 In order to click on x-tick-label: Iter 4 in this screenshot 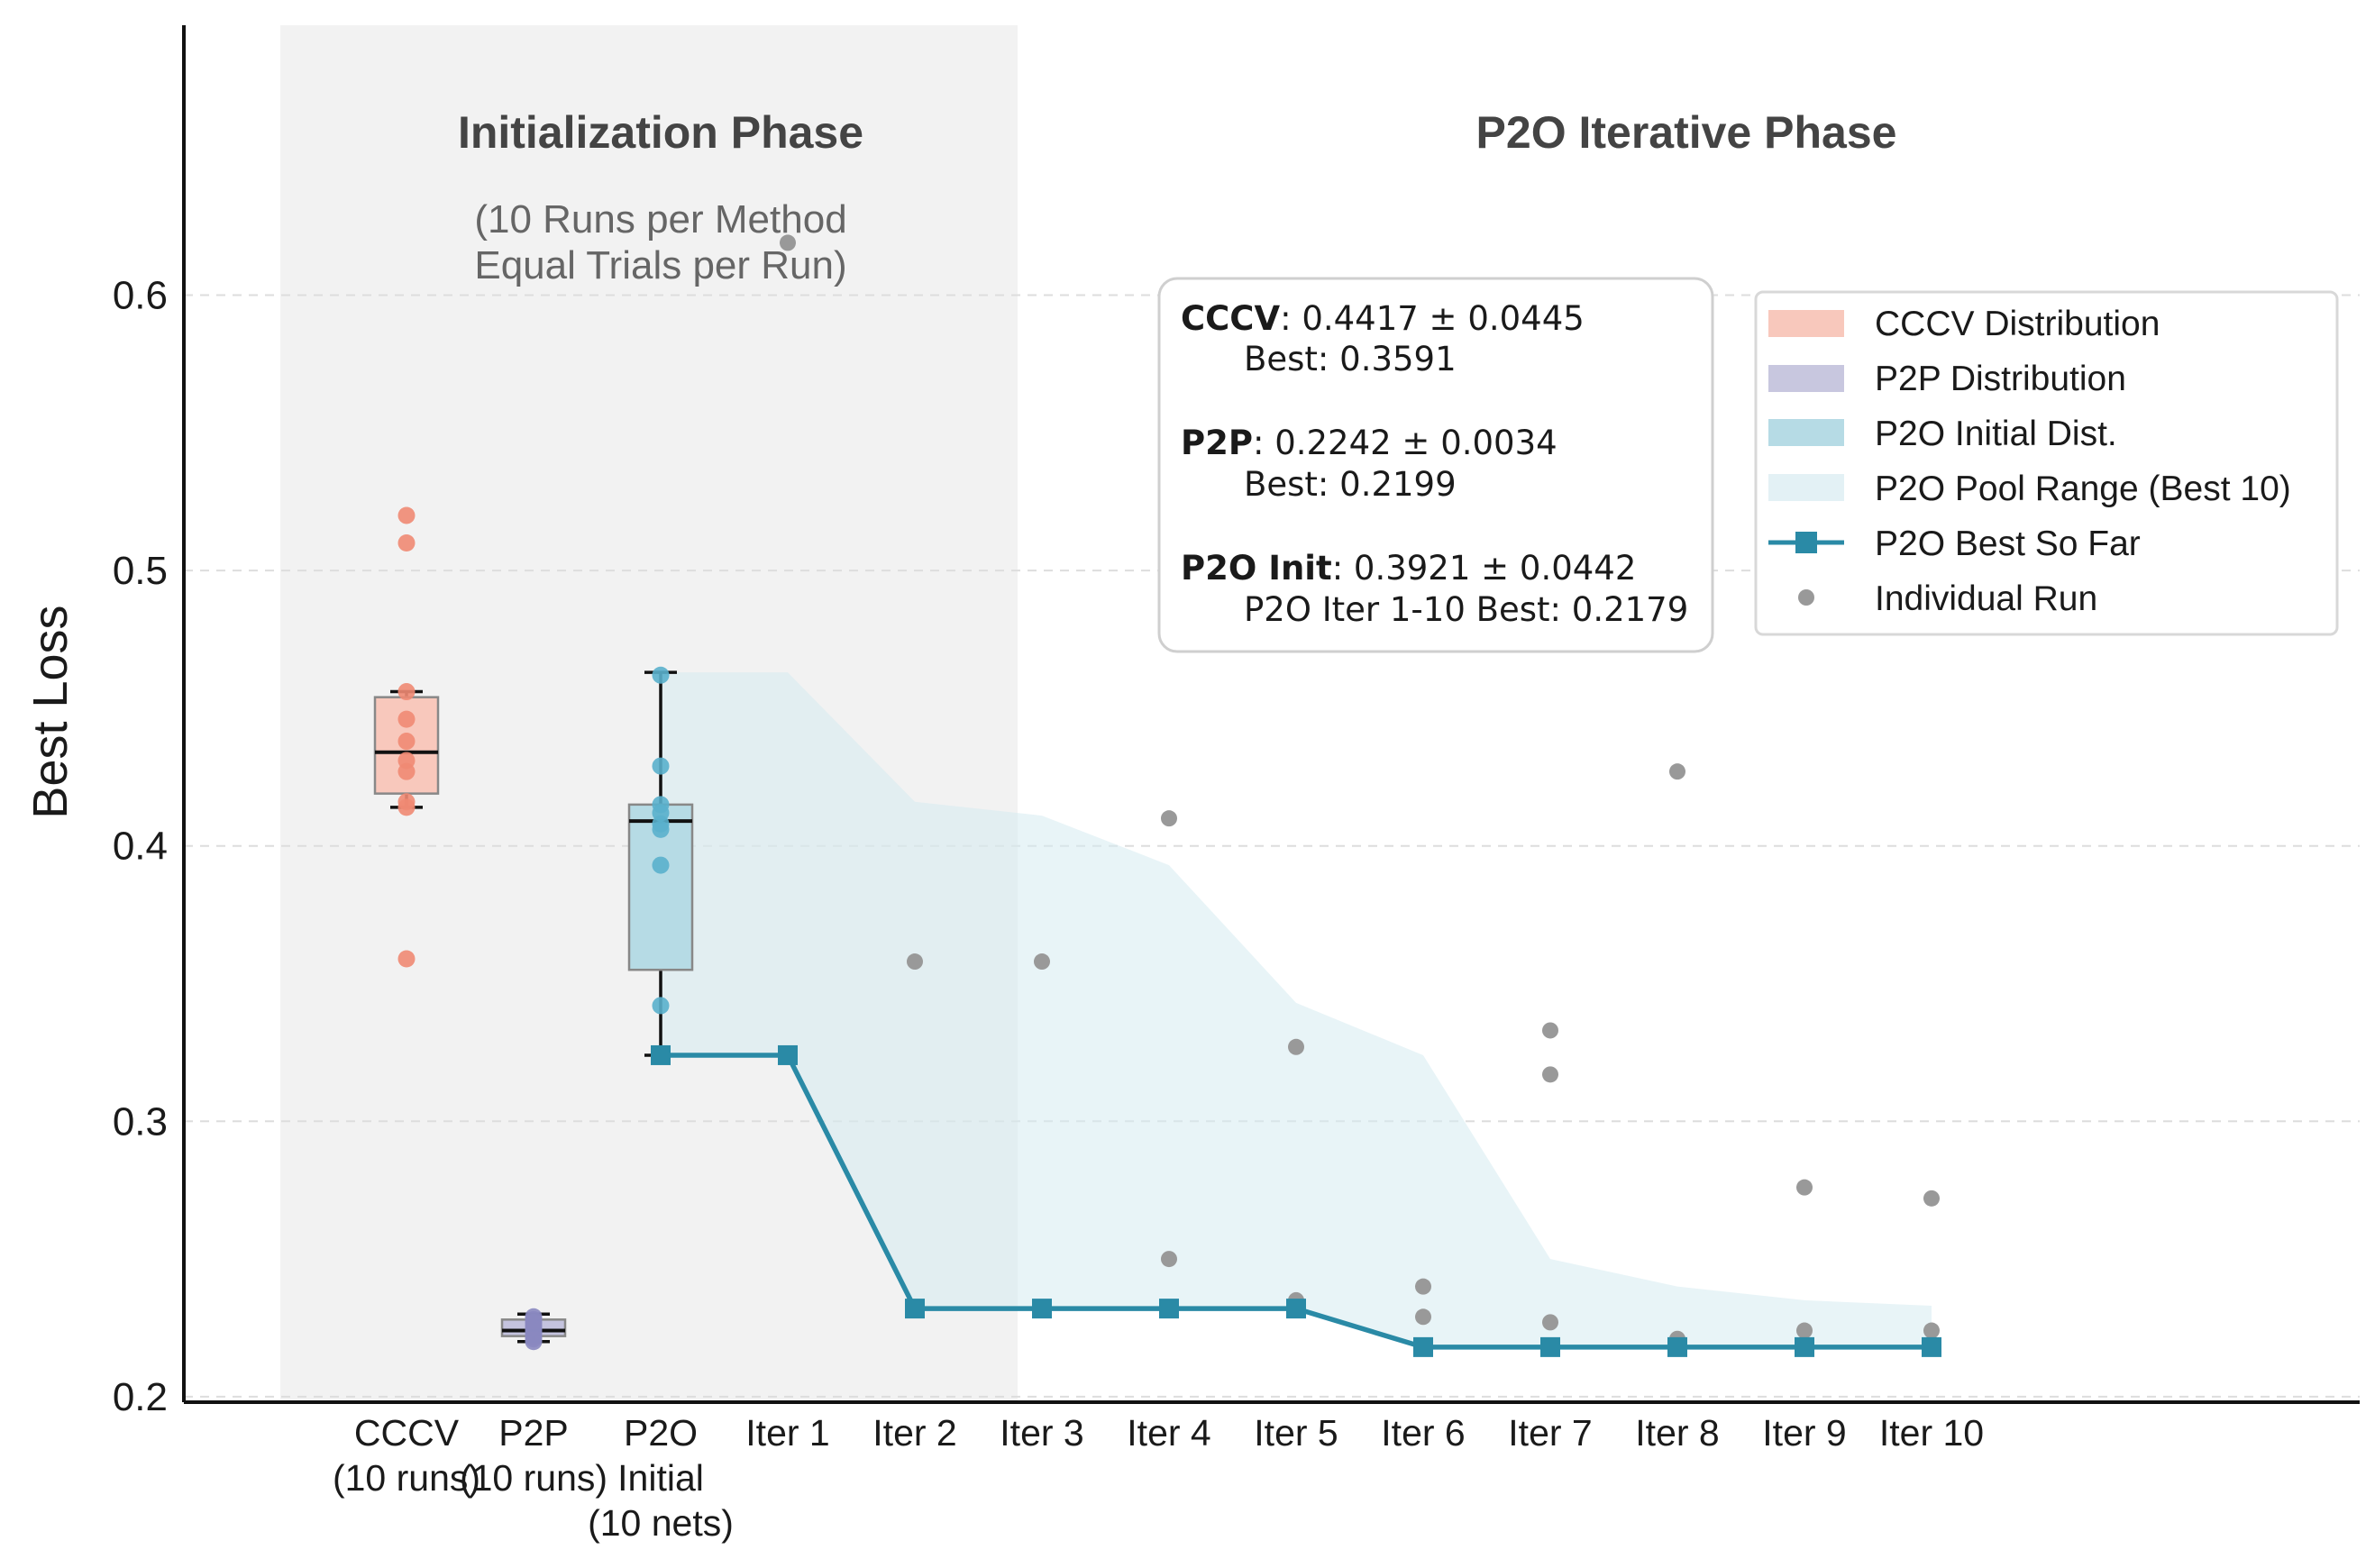, I will do `click(1168, 1433)`.